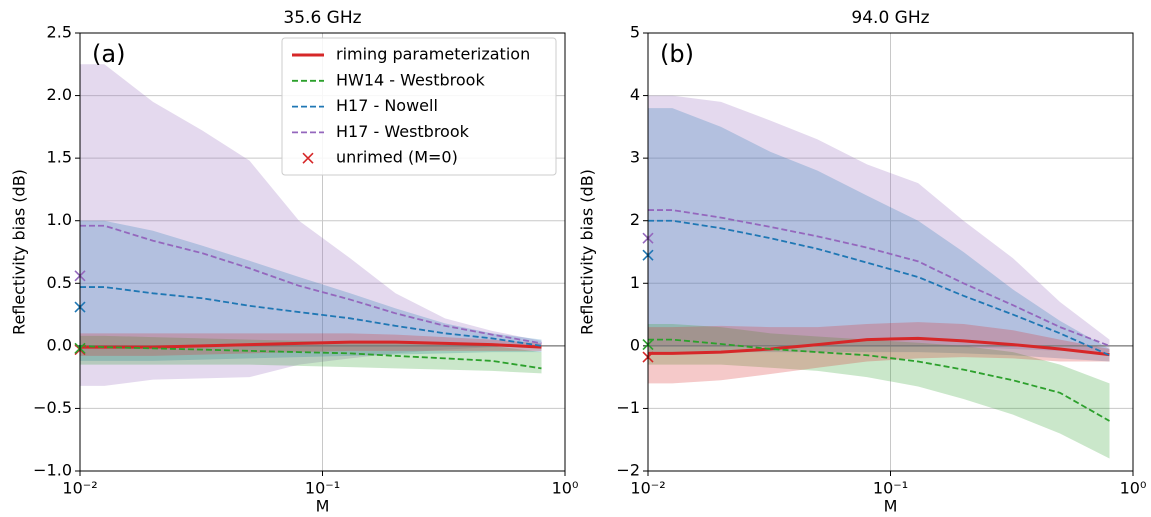 This screenshot has height=517, width=1151. Describe the element at coordinates (308, 158) in the screenshot. I see `legend-swatch` at that location.